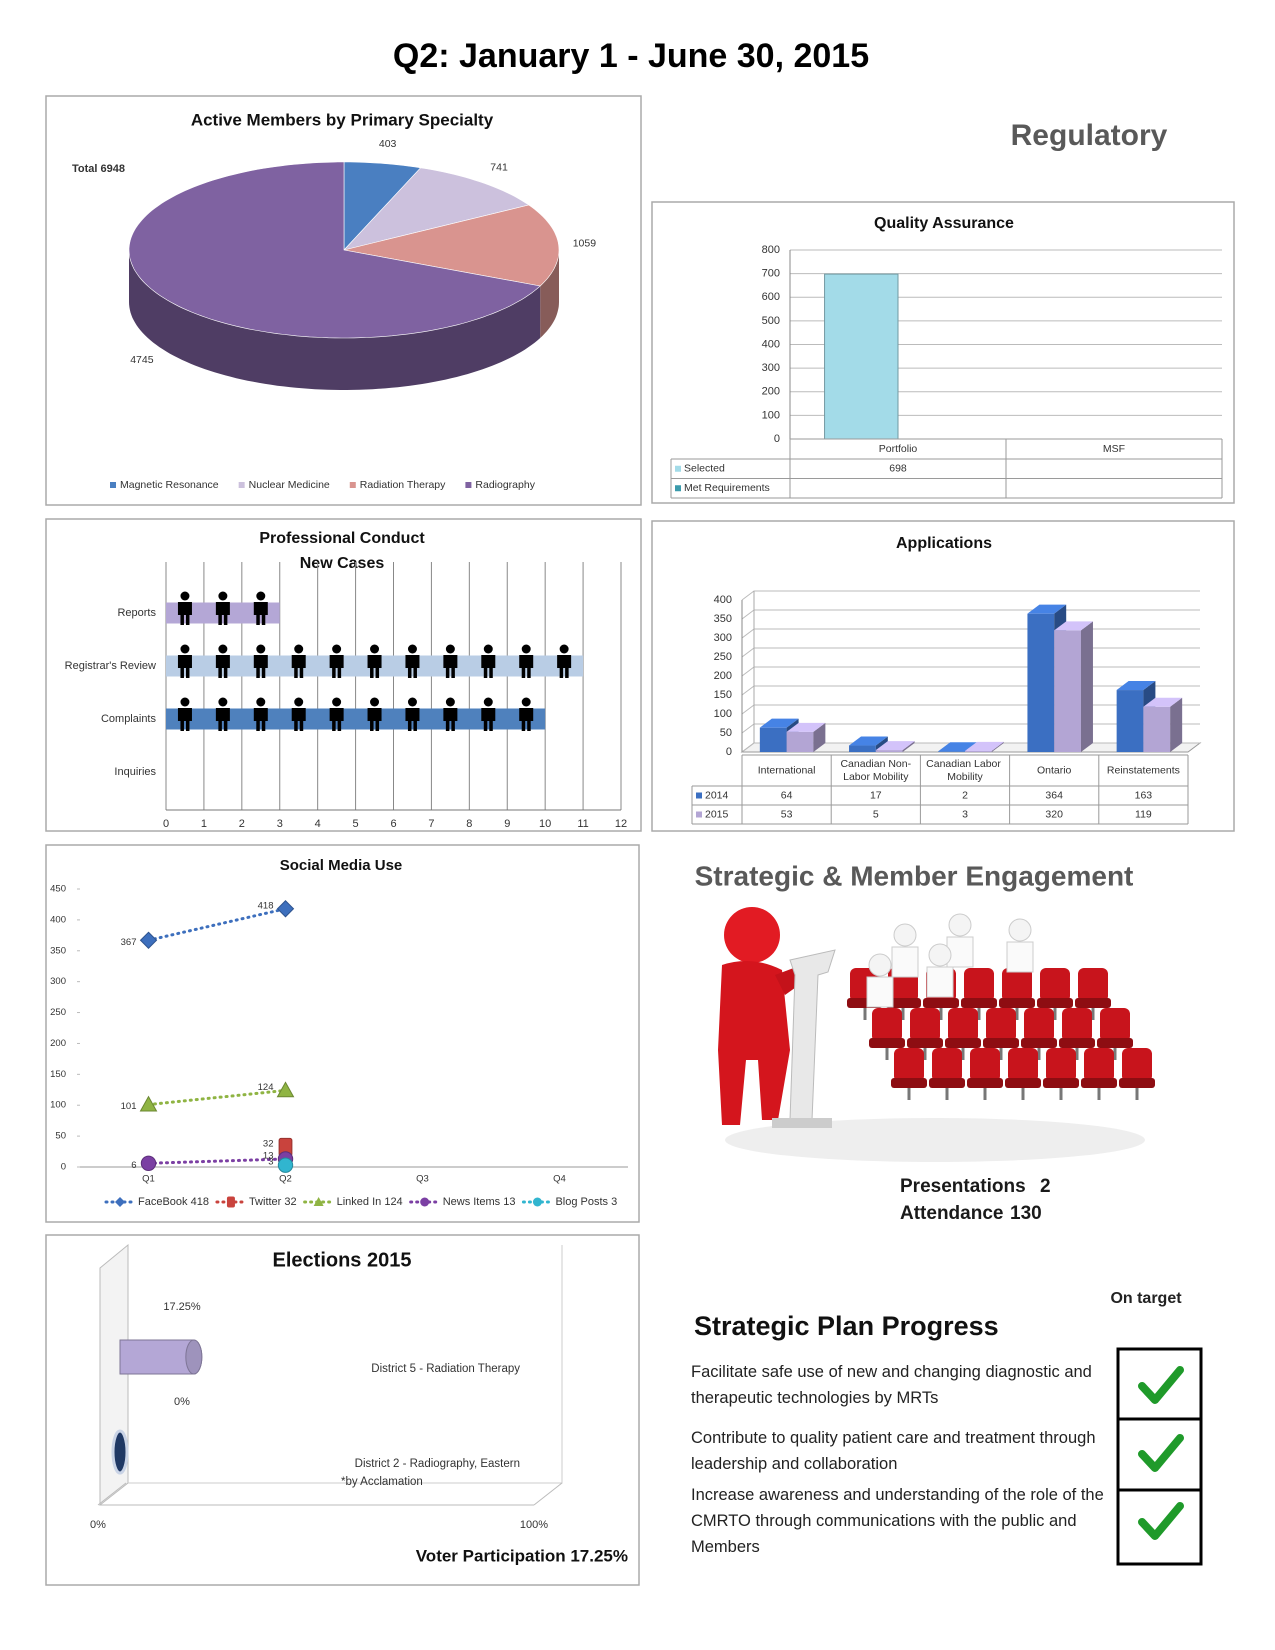 This screenshot has width=1275, height=1650. I want to click on table-value: 364, so click(1054, 795).